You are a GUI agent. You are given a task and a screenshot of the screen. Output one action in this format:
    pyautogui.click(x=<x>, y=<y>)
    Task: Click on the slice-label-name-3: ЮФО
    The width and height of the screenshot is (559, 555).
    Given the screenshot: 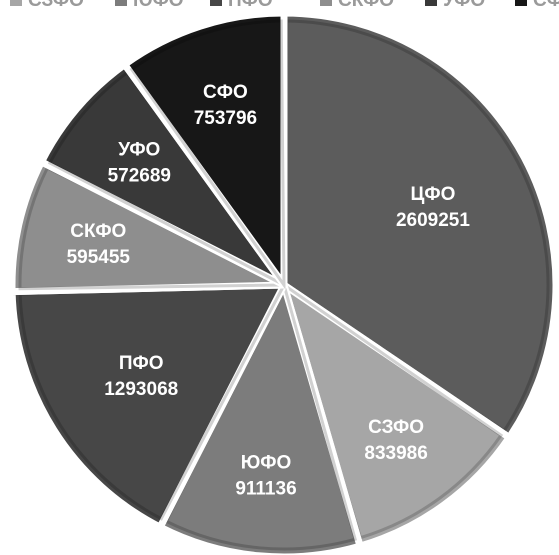 What is the action you would take?
    pyautogui.click(x=266, y=463)
    